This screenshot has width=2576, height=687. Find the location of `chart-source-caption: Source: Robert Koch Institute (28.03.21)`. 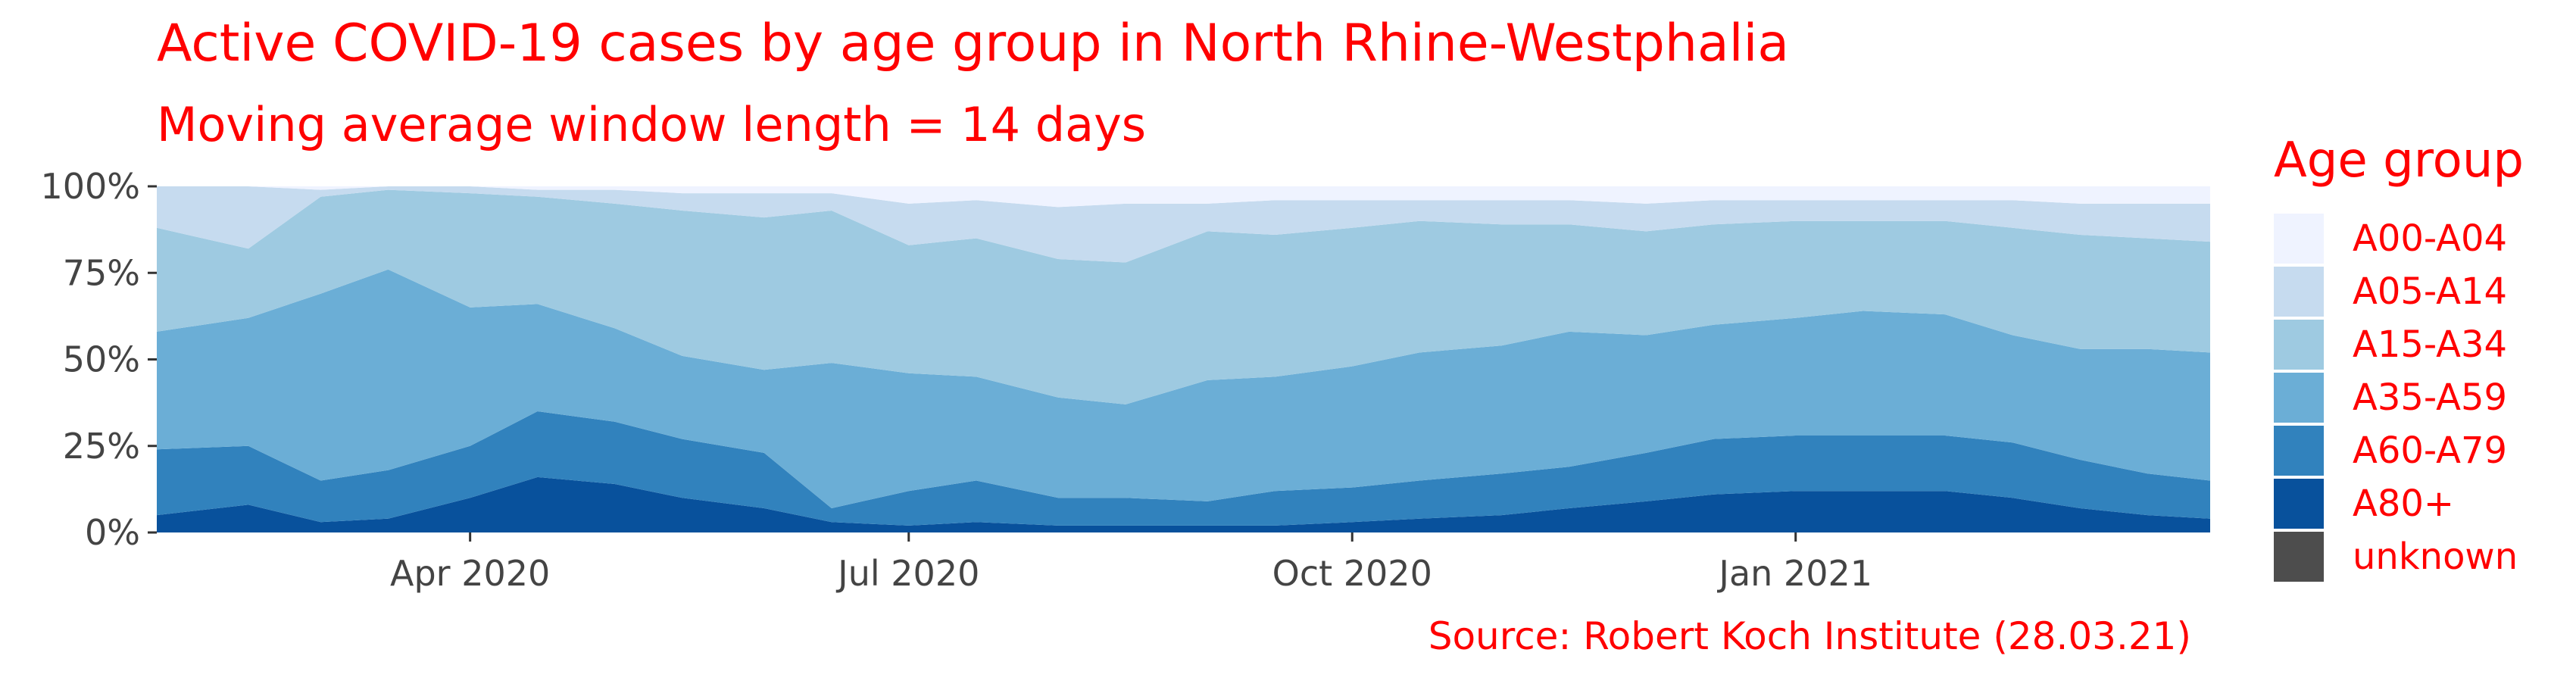

chart-source-caption: Source: Robert Koch Institute (28.03.21) is located at coordinates (1810, 636).